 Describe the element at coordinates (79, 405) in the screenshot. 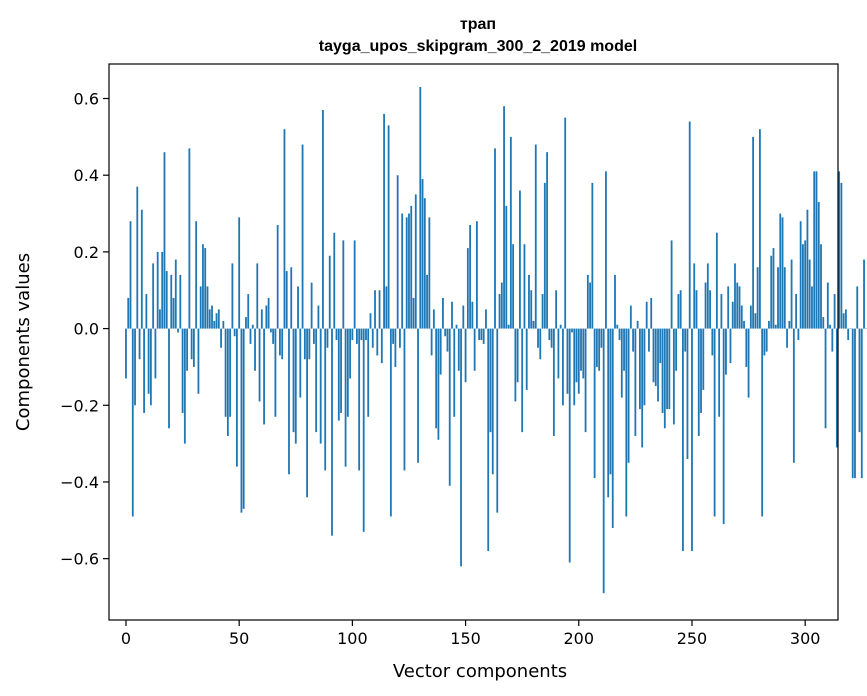

I see `y-tick-label: −0.2` at that location.